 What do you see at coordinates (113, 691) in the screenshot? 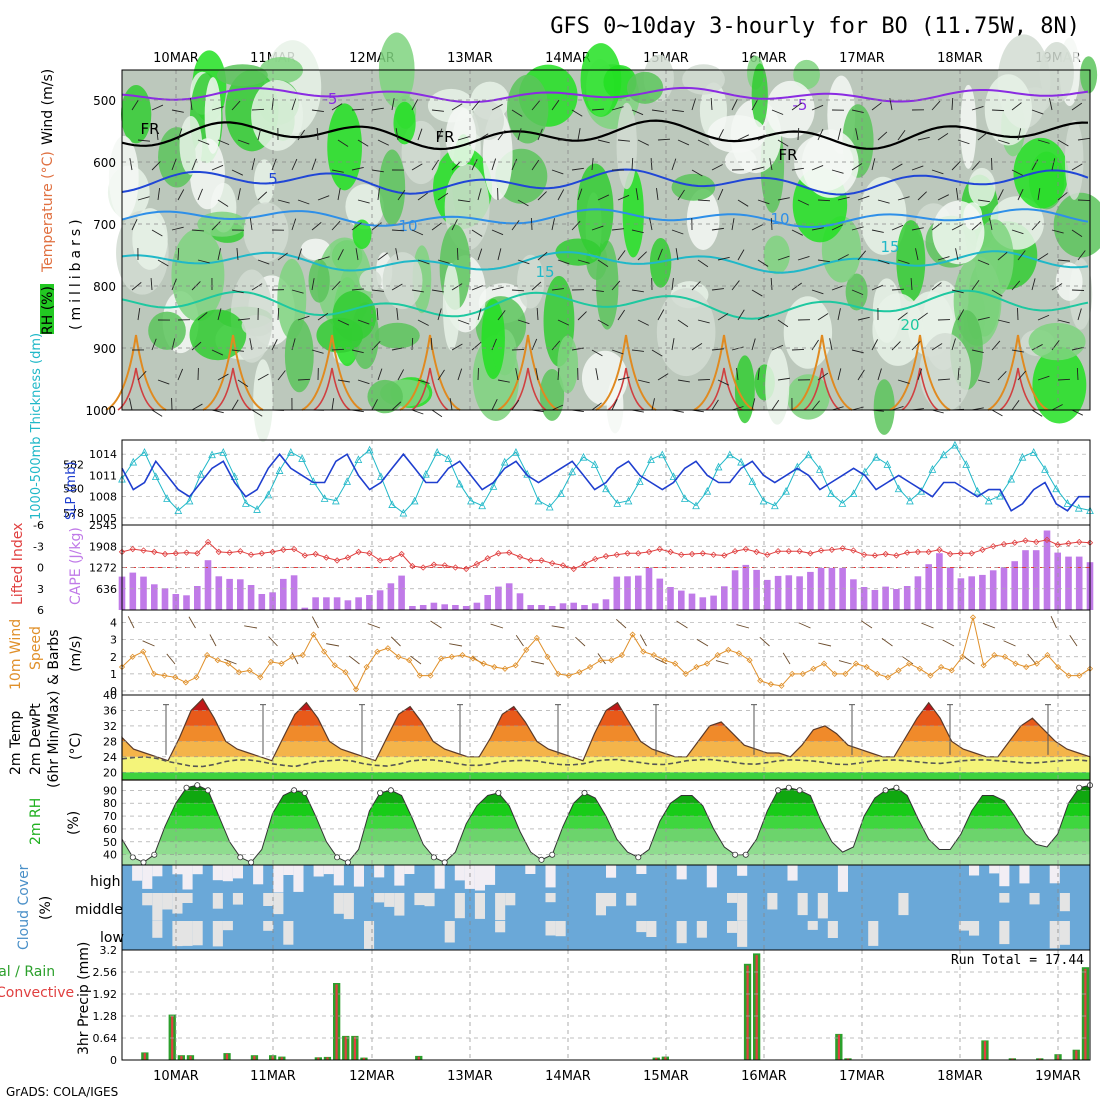
I see `wind-tick-label: 0` at bounding box center [113, 691].